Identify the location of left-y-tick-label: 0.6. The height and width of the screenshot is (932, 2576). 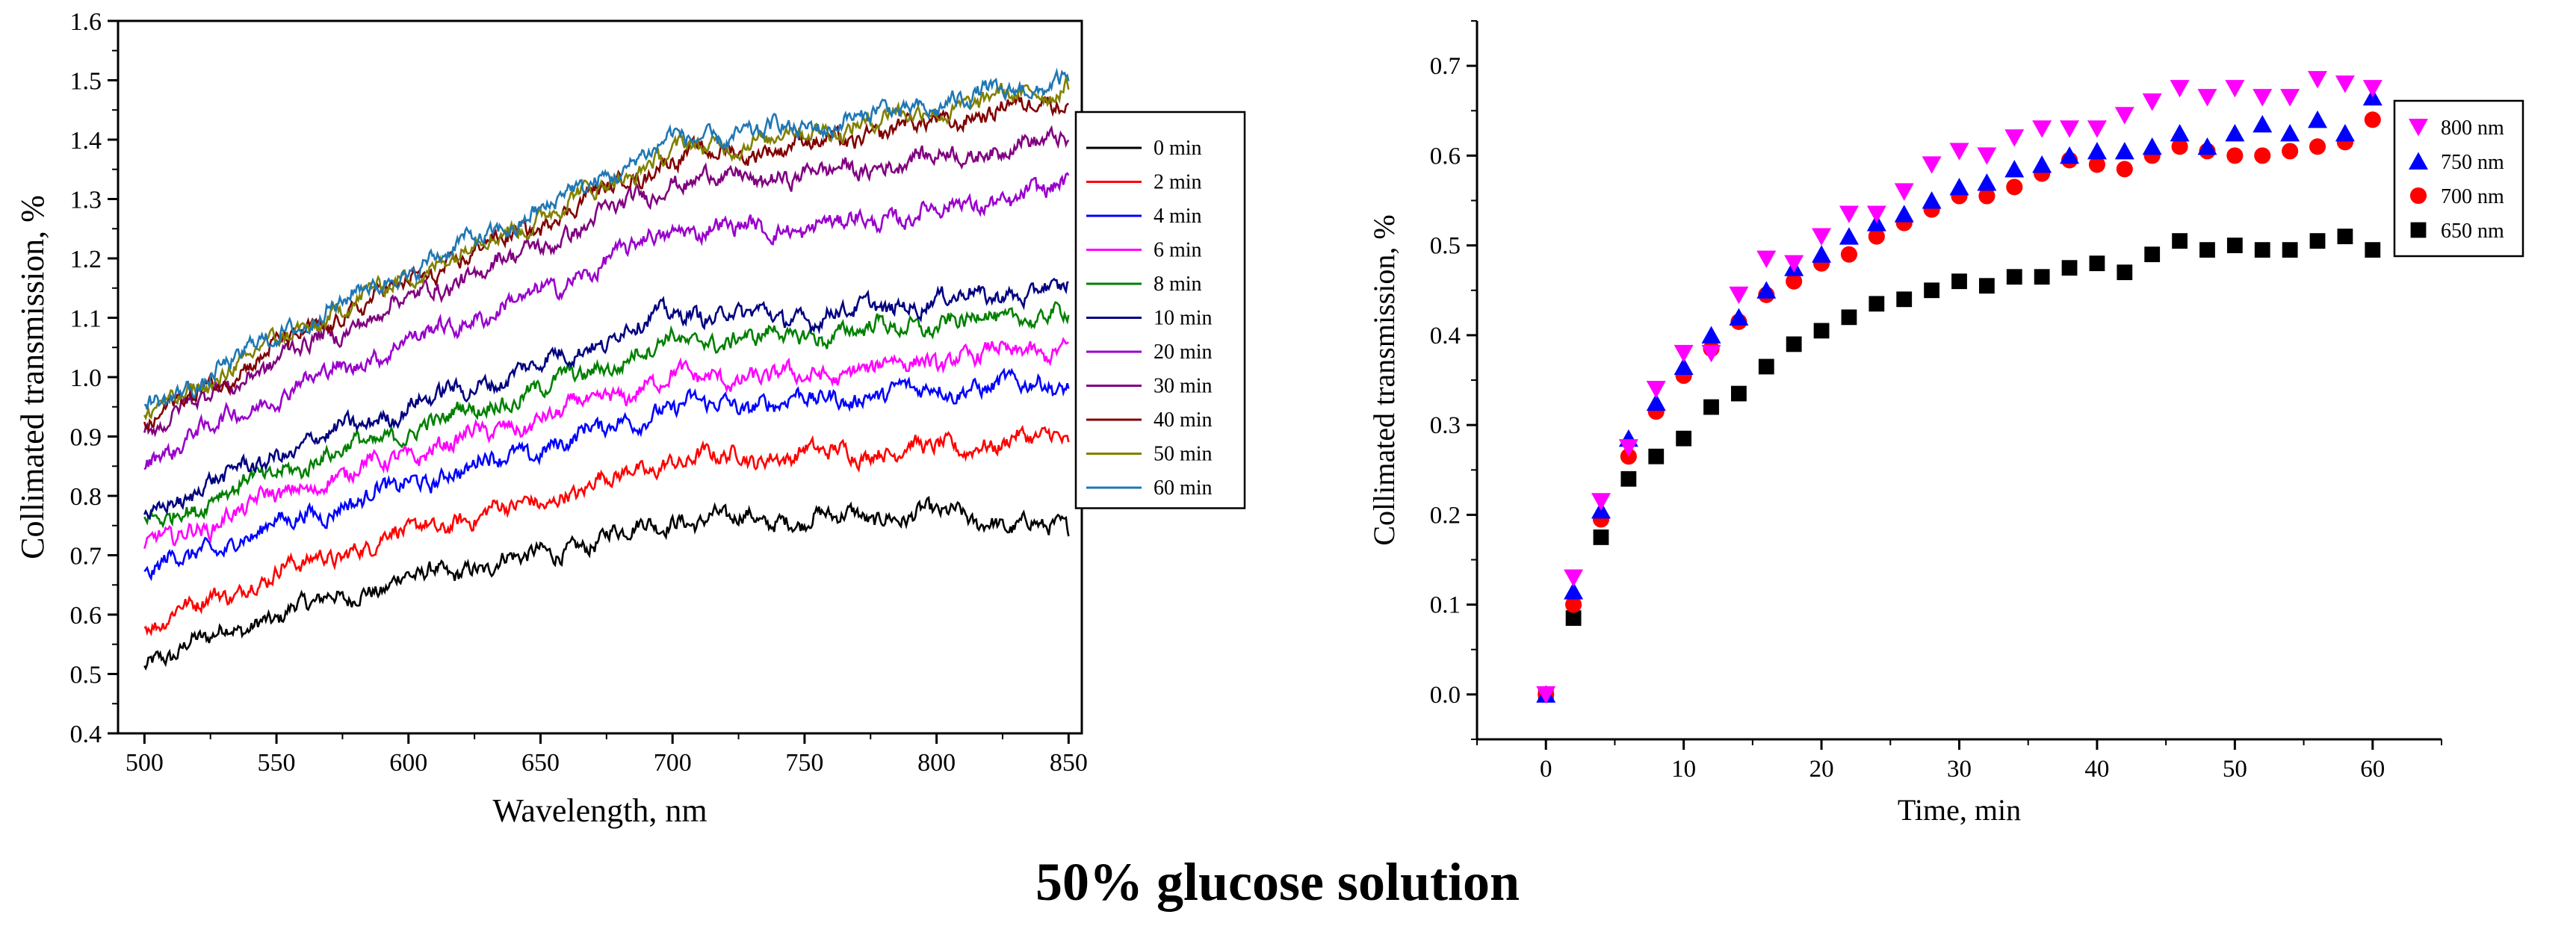
(86, 616).